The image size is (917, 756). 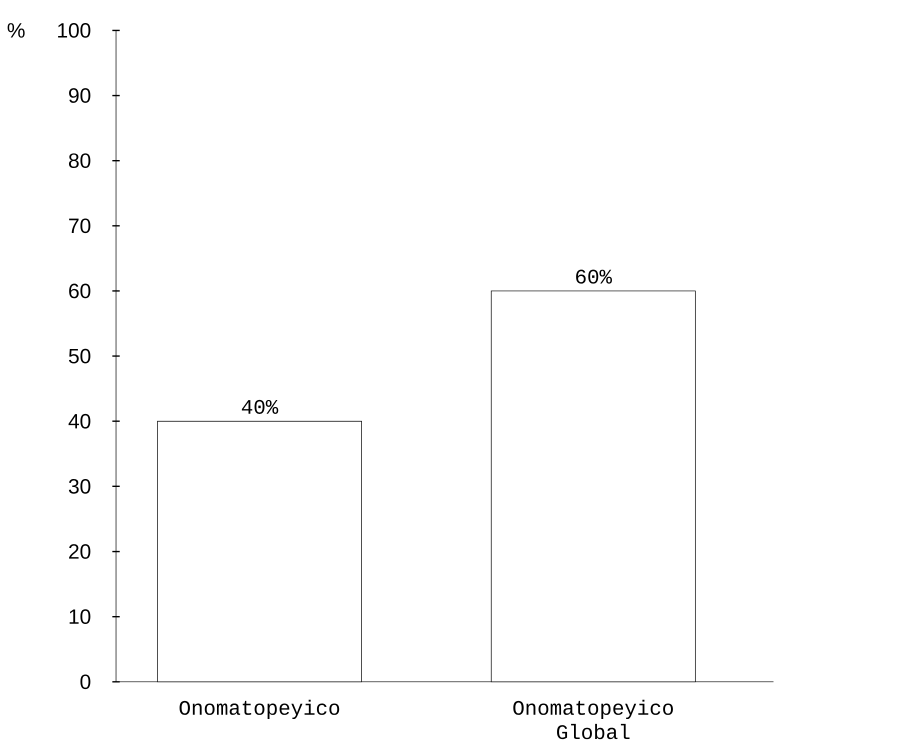 I want to click on y-tick-label: 60, so click(x=79, y=291).